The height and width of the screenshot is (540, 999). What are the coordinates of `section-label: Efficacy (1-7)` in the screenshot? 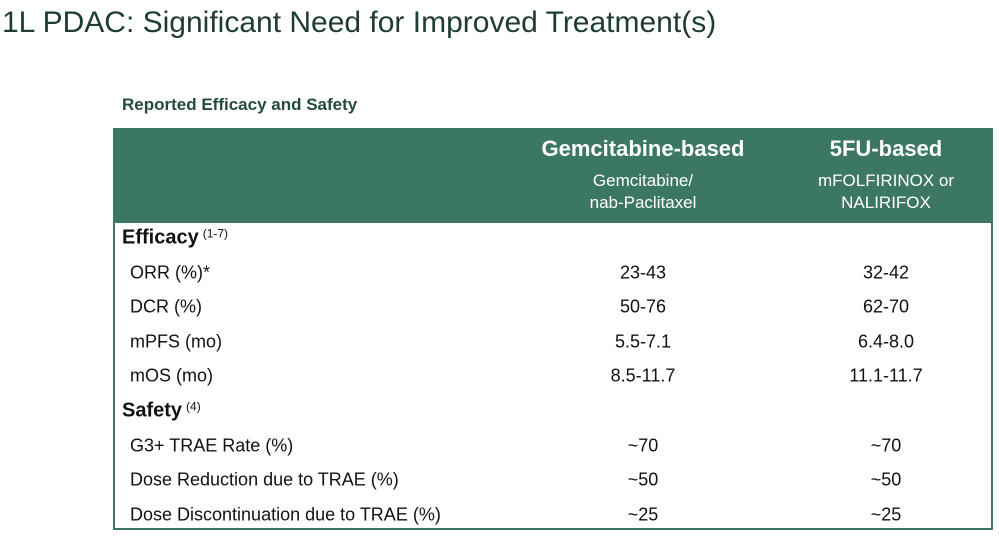 It's located at (175, 238).